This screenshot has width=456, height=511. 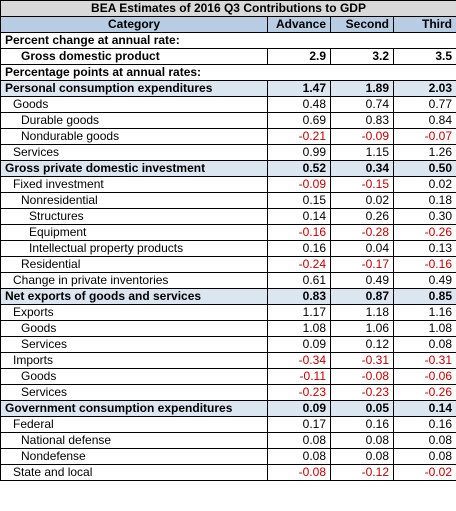 I want to click on value-cell: 0.30, so click(x=424, y=216).